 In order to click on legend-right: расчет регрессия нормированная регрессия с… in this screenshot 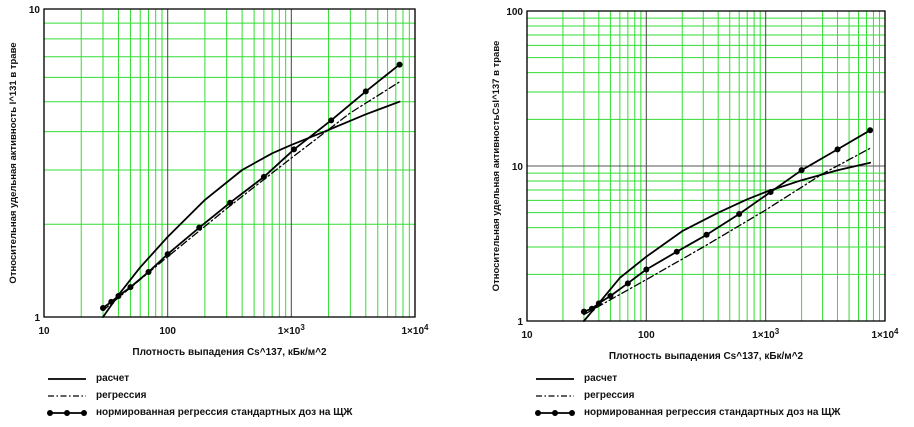, I will do `click(687, 395)`.